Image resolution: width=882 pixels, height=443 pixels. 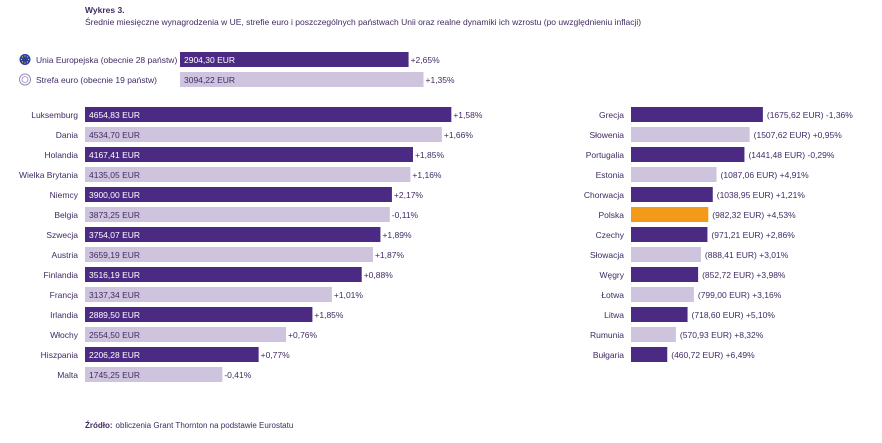 What do you see at coordinates (114, 235) in the screenshot?
I see `bar-value-label: 3754,07 EUR` at bounding box center [114, 235].